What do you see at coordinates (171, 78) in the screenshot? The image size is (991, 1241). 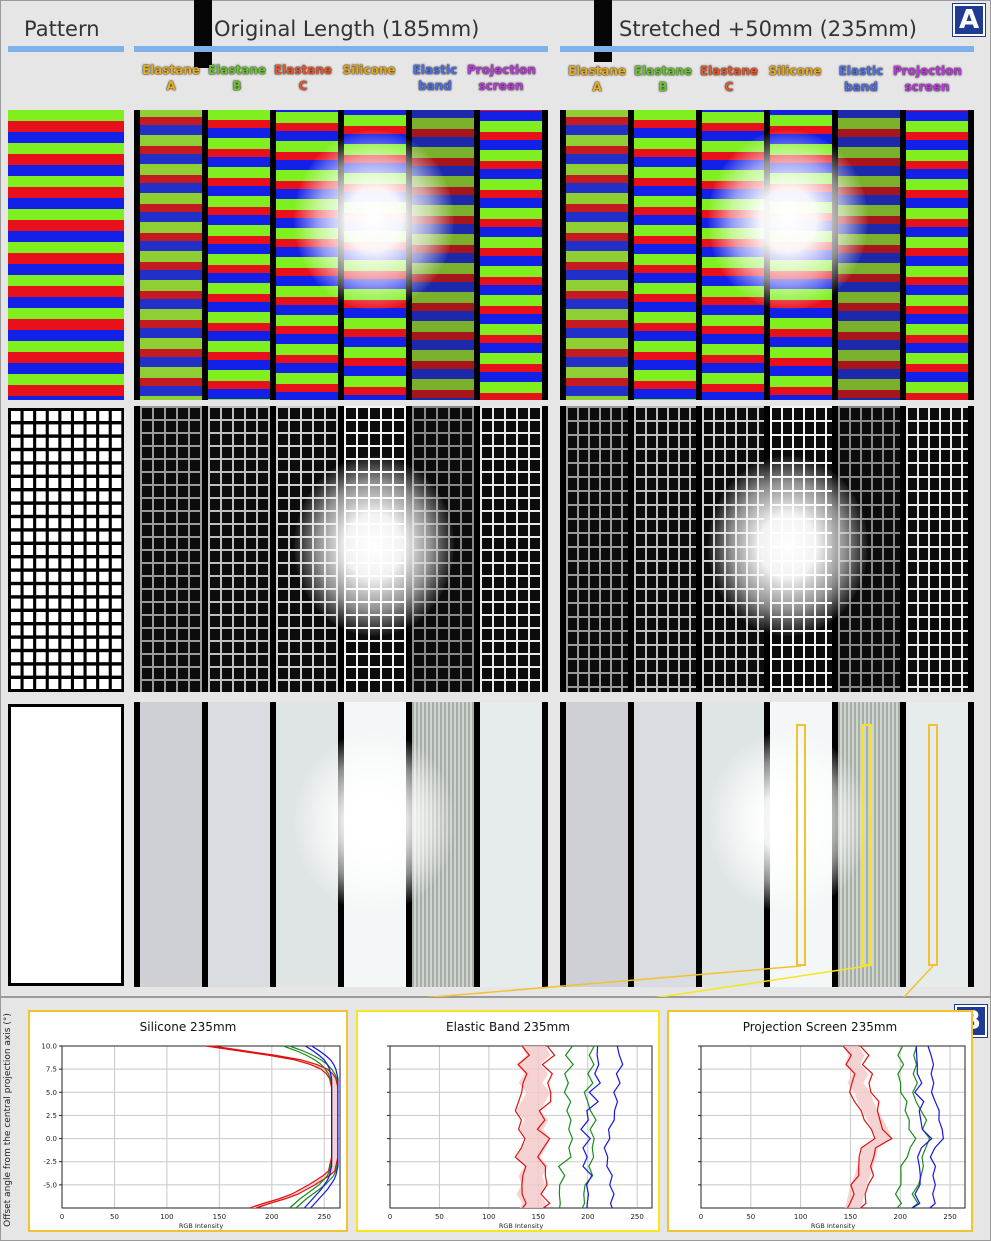 I see `material-label-original-0: Elastane A` at bounding box center [171, 78].